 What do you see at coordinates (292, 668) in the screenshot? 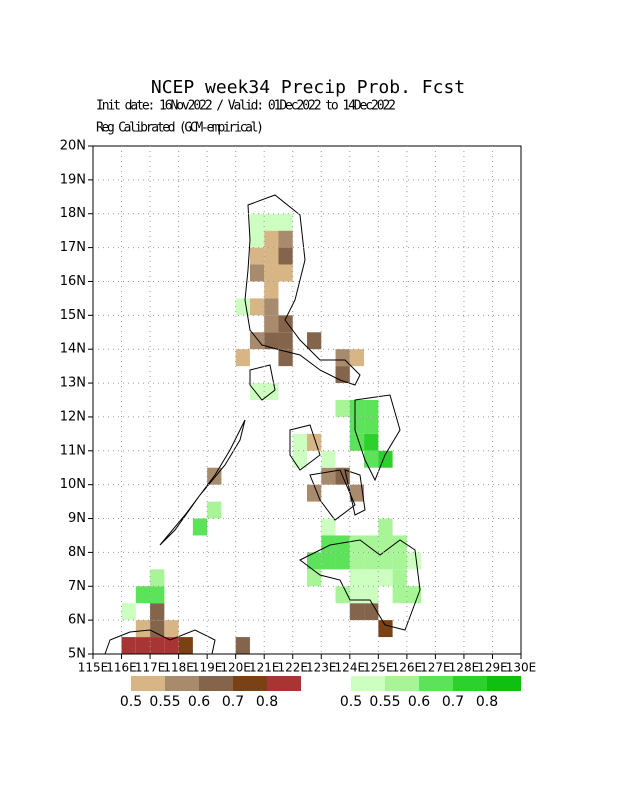
I see `x-tick-label: 122E` at bounding box center [292, 668].